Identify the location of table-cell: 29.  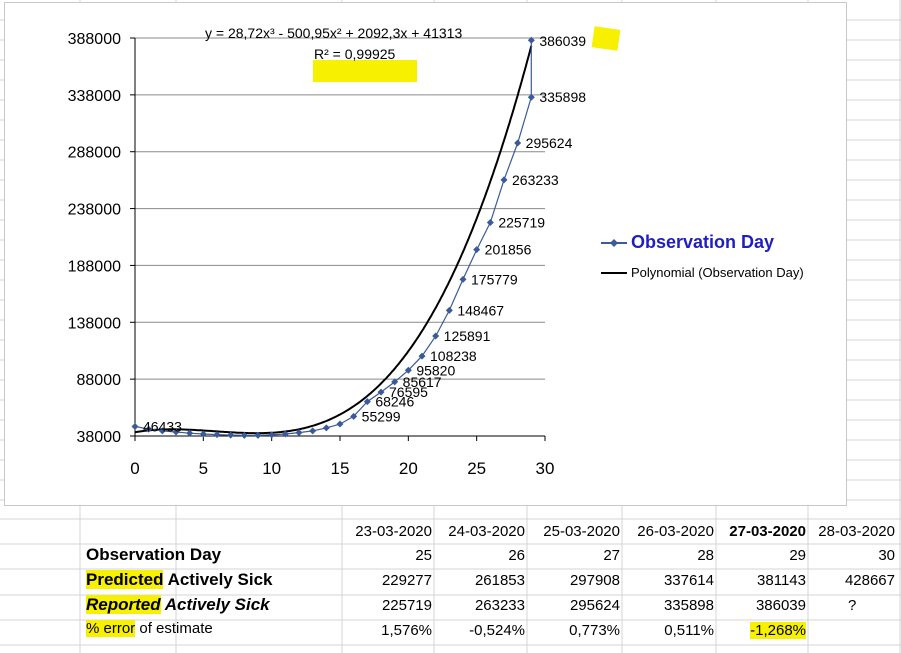
(797, 555).